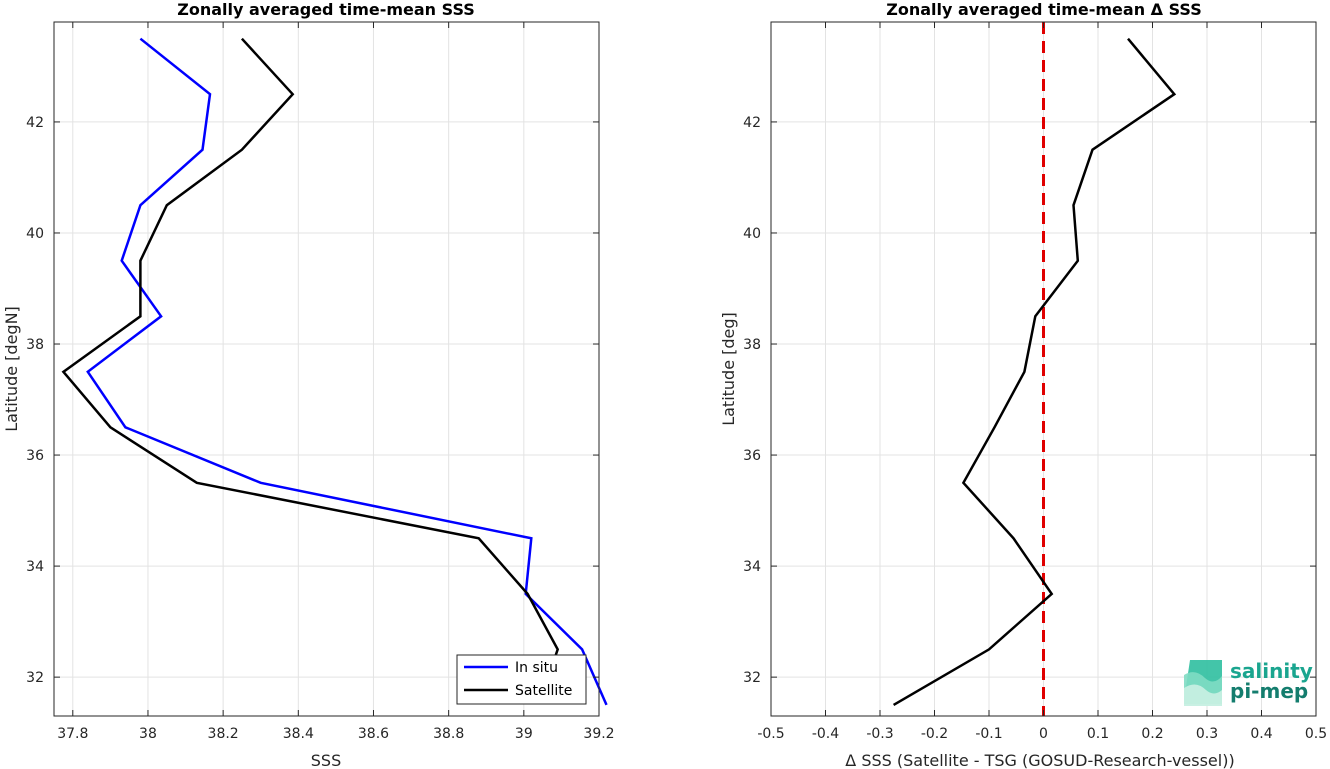 Image resolution: width=1330 pixels, height=769 pixels. I want to click on sss-ylabel: Latitude [degN], so click(11, 369).